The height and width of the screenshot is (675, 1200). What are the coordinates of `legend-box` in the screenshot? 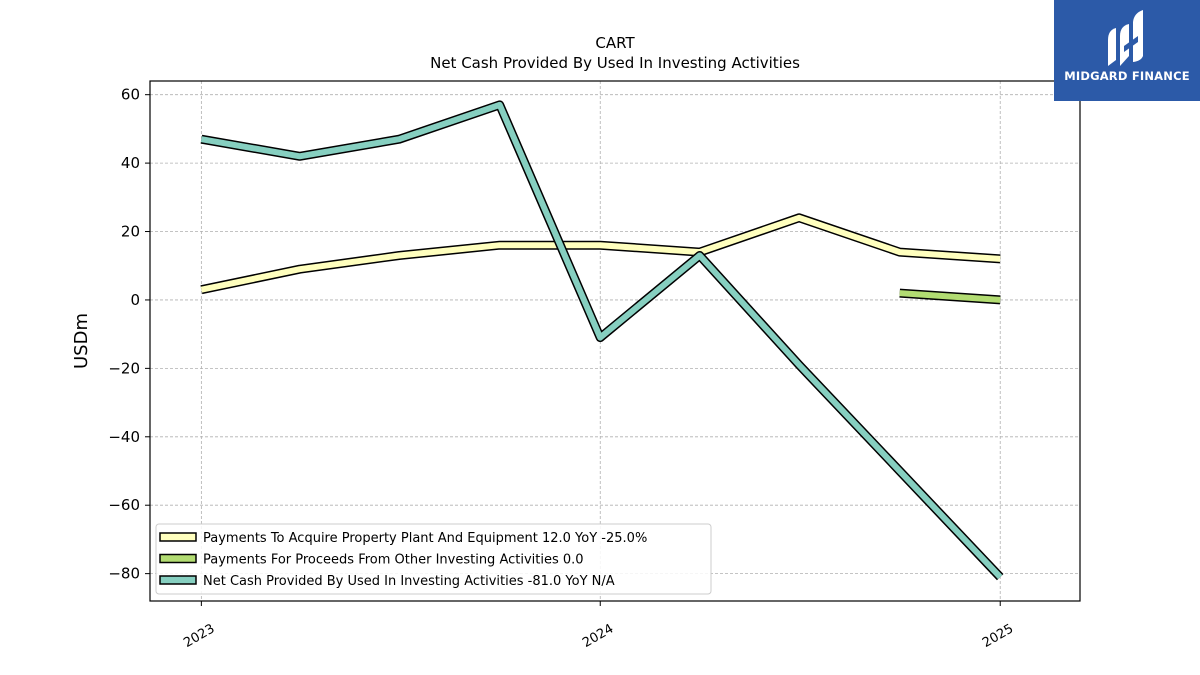 It's located at (433, 559).